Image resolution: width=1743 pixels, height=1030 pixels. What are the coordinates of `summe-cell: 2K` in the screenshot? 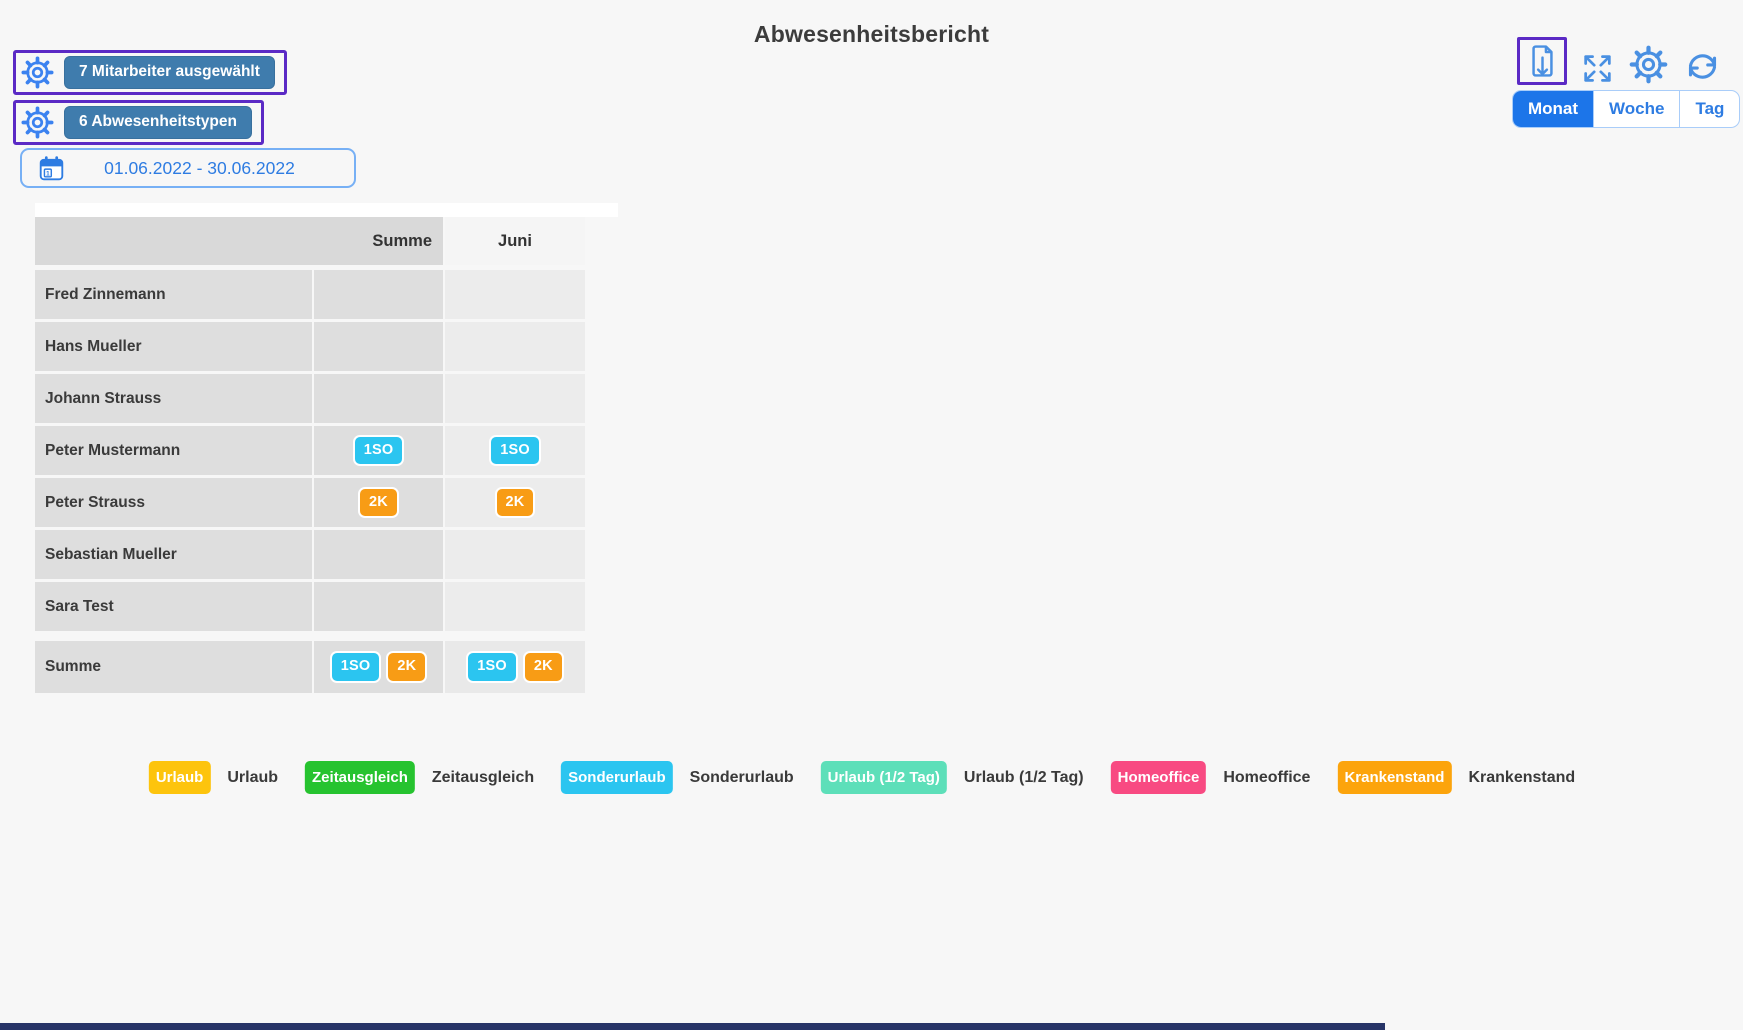 It's located at (378, 502).